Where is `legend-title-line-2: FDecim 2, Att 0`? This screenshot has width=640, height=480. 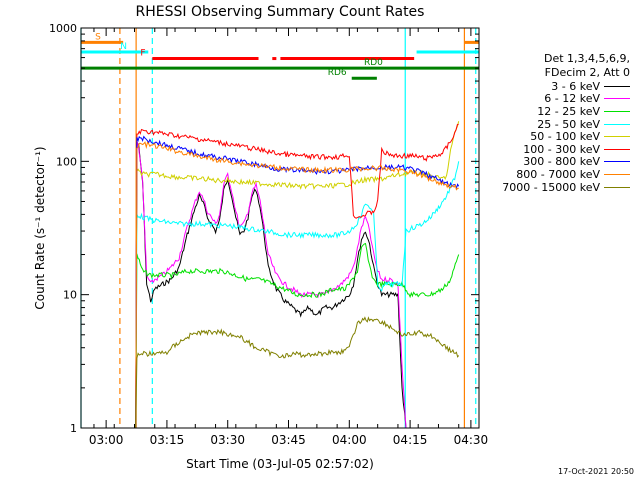 legend-title-line-2: FDecim 2, Att 0 is located at coordinates (587, 72).